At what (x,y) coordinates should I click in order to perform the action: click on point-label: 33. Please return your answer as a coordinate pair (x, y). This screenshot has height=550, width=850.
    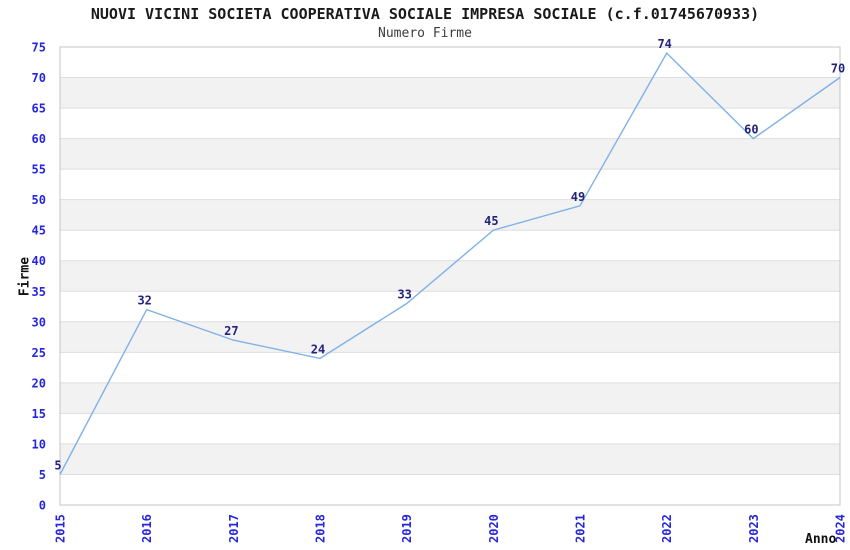
    Looking at the image, I should click on (404, 294).